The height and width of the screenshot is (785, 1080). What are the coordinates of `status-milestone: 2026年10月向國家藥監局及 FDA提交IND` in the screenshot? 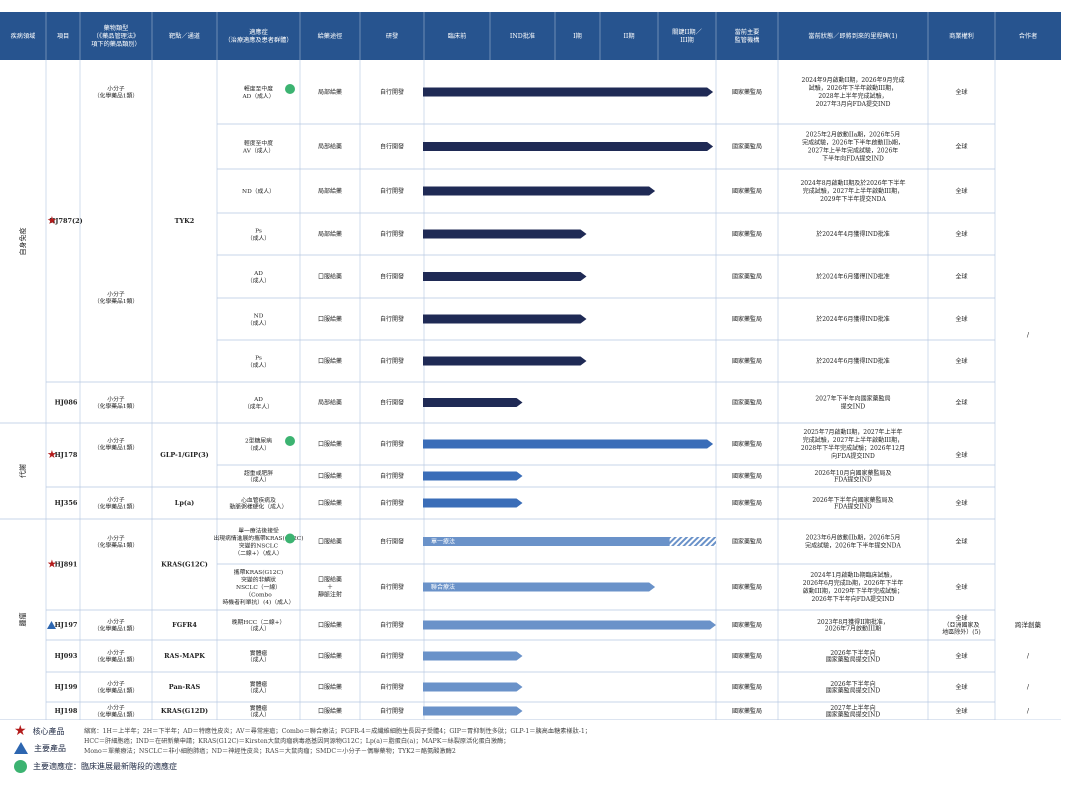 It's located at (853, 475).